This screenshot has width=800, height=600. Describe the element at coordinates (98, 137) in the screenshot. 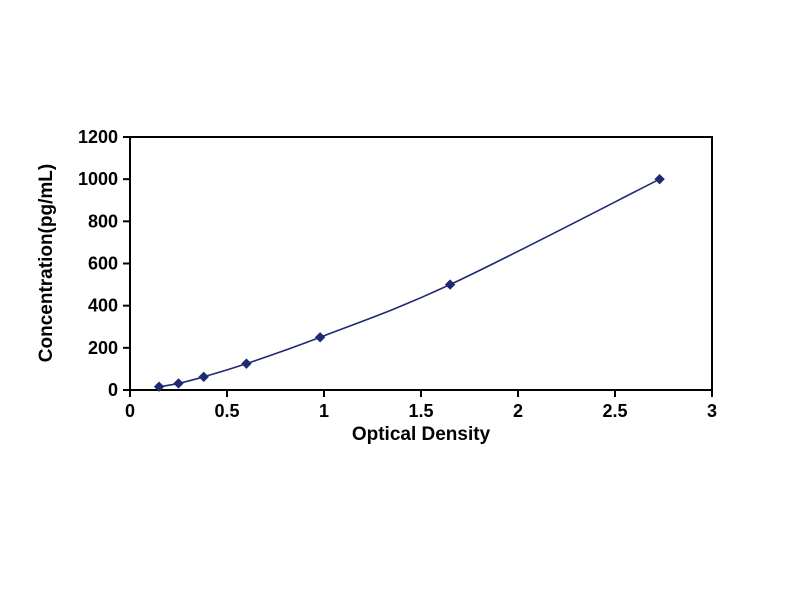

I see `y-tick-label: 1200` at that location.